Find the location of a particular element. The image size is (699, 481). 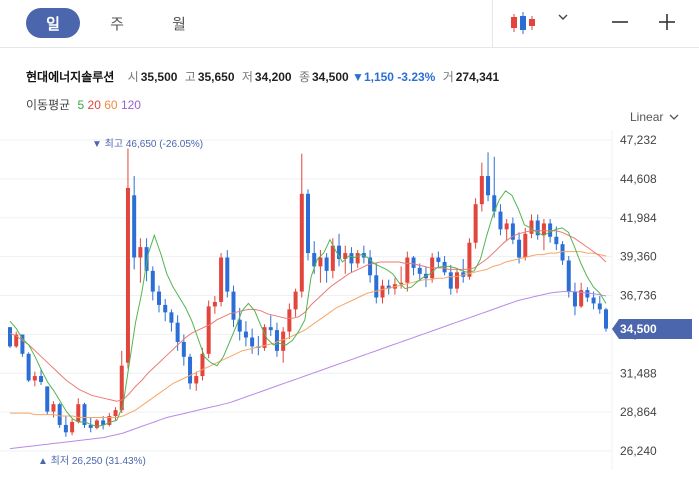

y-tick-label: 31,488 is located at coordinates (638, 373).